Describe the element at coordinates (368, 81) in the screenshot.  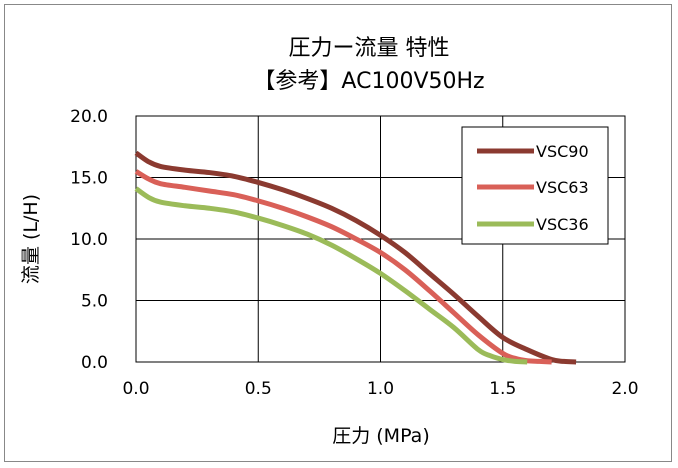
I see `chart-title-line2: 【参考】AC100V50Hz` at that location.